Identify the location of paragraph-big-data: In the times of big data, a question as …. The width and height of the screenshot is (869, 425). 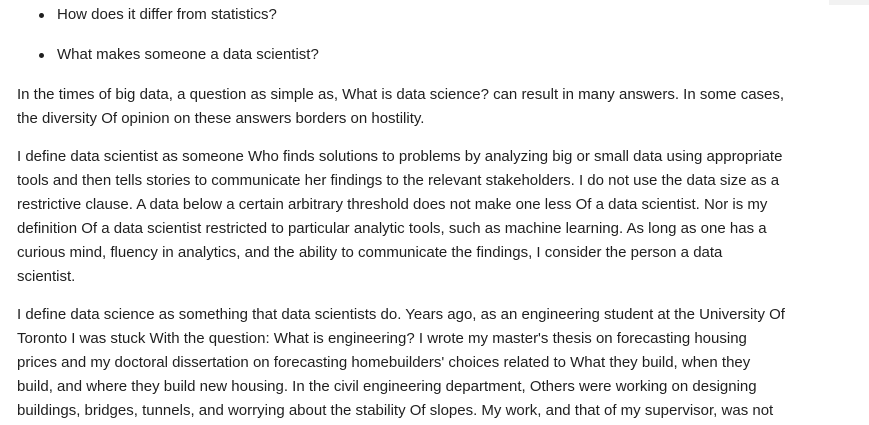
(442, 107).